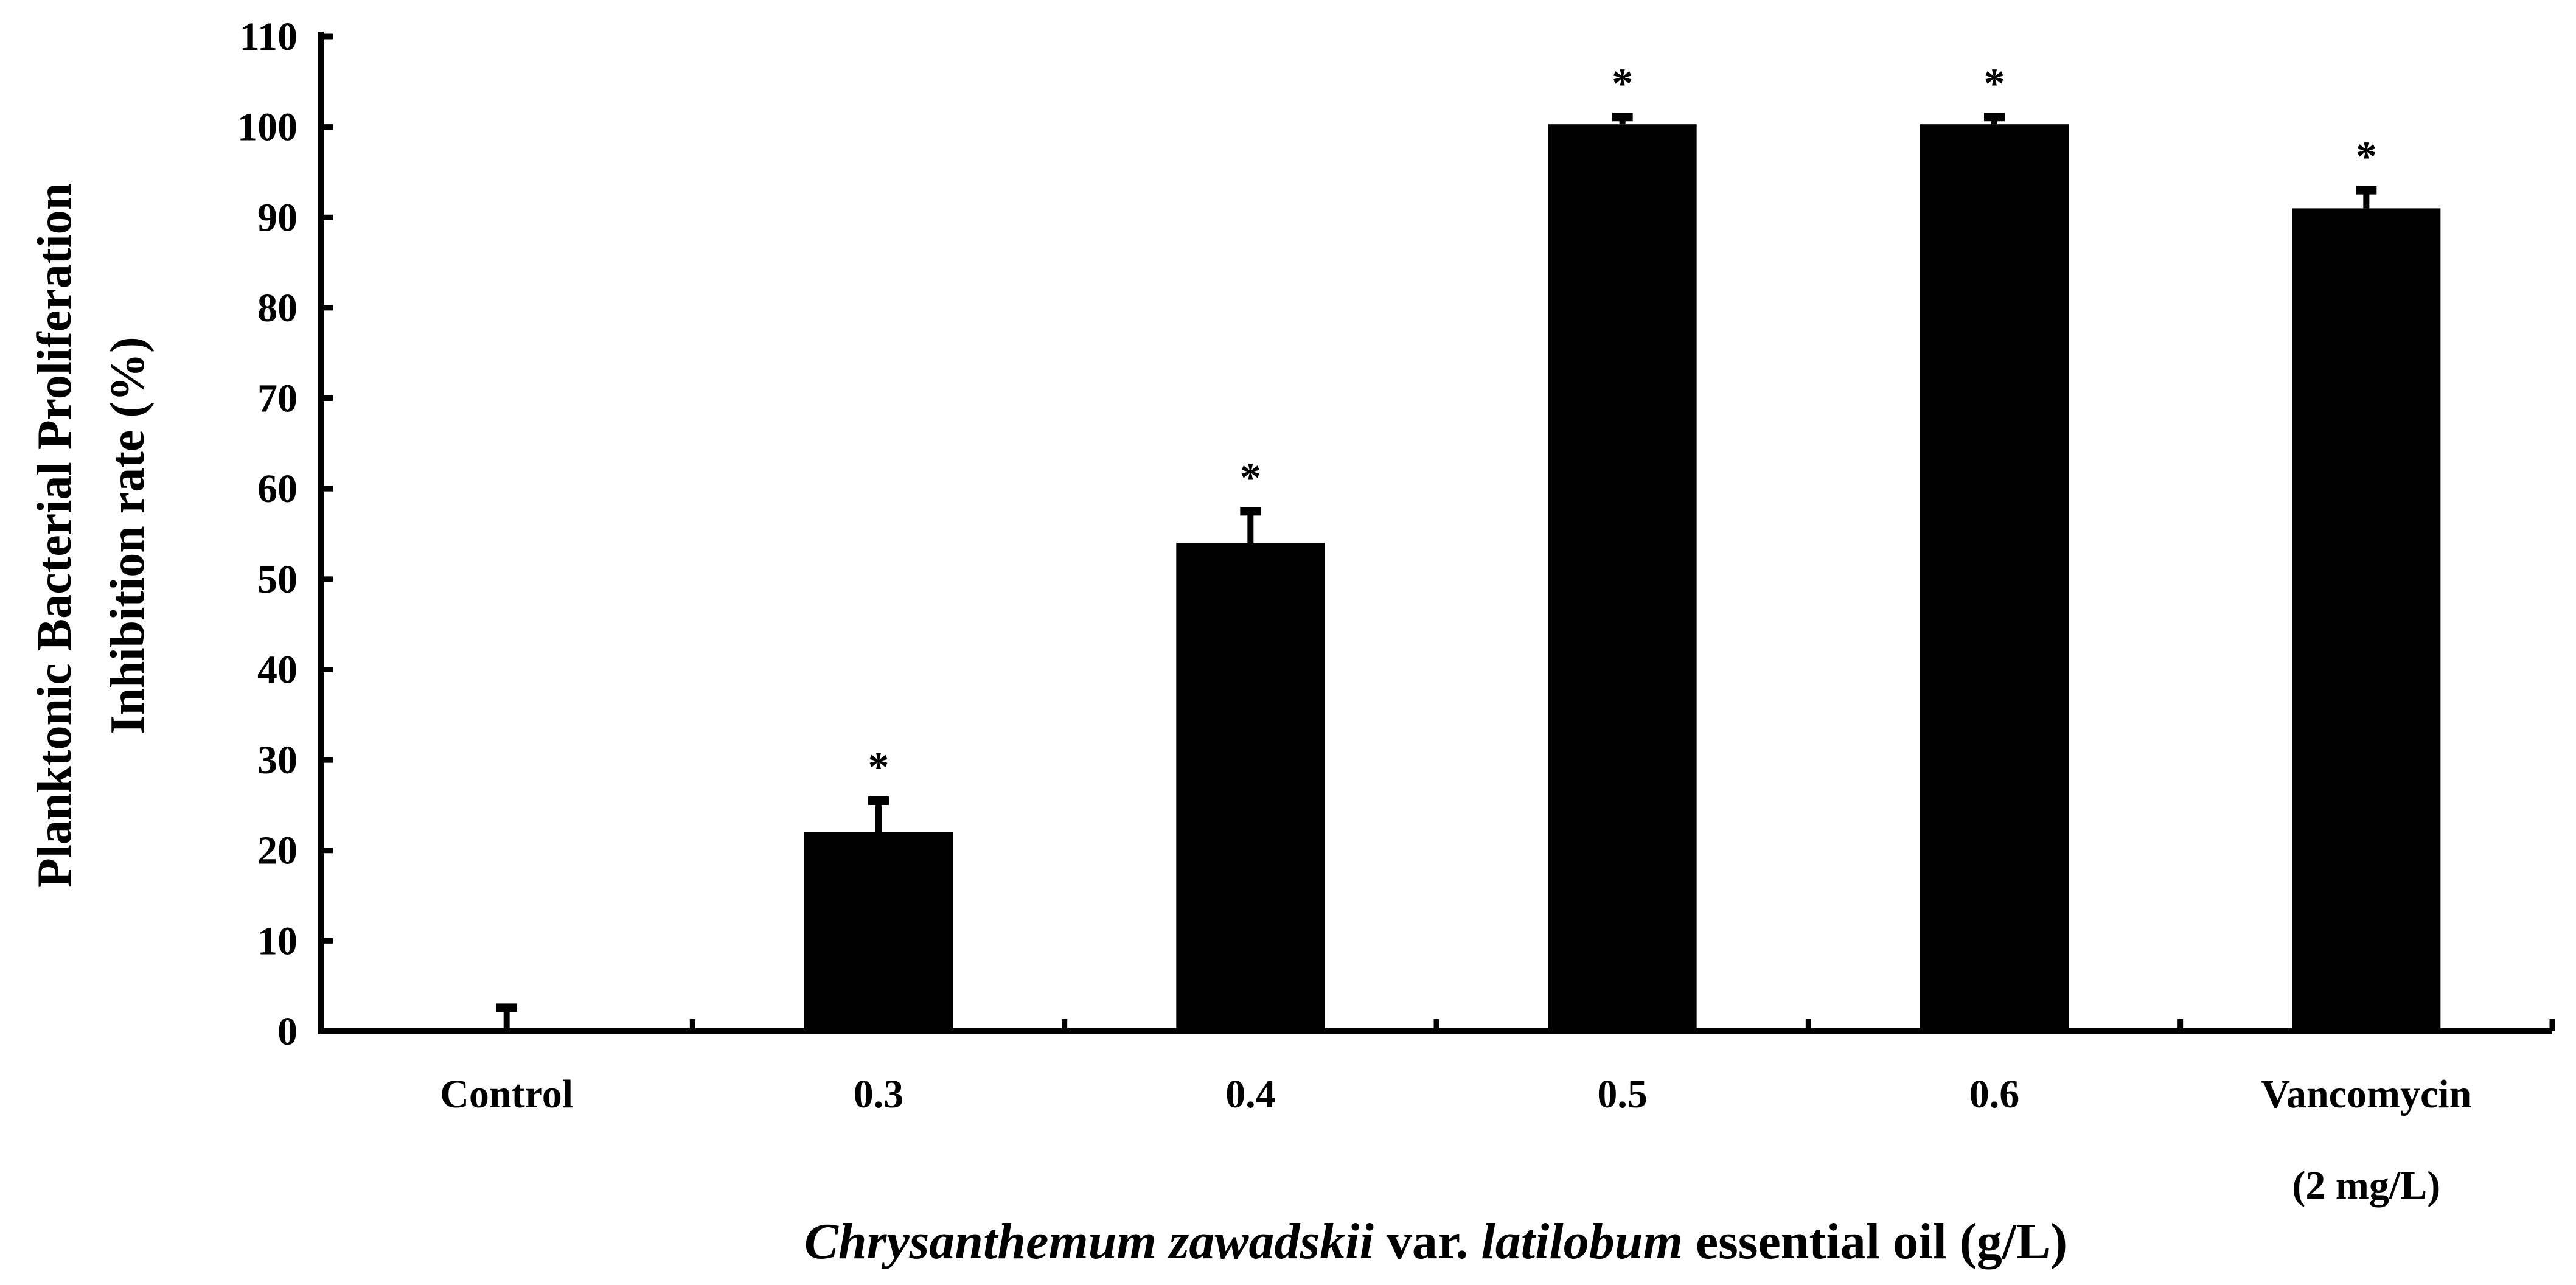 Image resolution: width=2576 pixels, height=1285 pixels. Describe the element at coordinates (277, 669) in the screenshot. I see `y-tick-label: 40` at that location.